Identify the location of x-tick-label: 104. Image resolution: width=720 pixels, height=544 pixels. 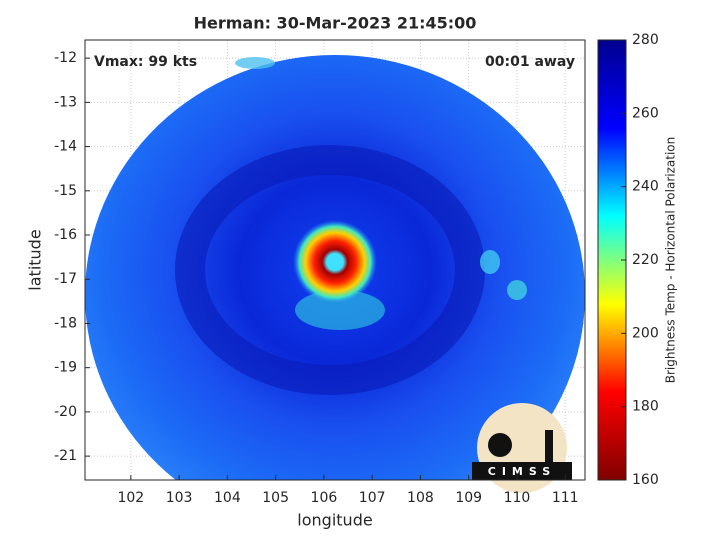
(227, 498).